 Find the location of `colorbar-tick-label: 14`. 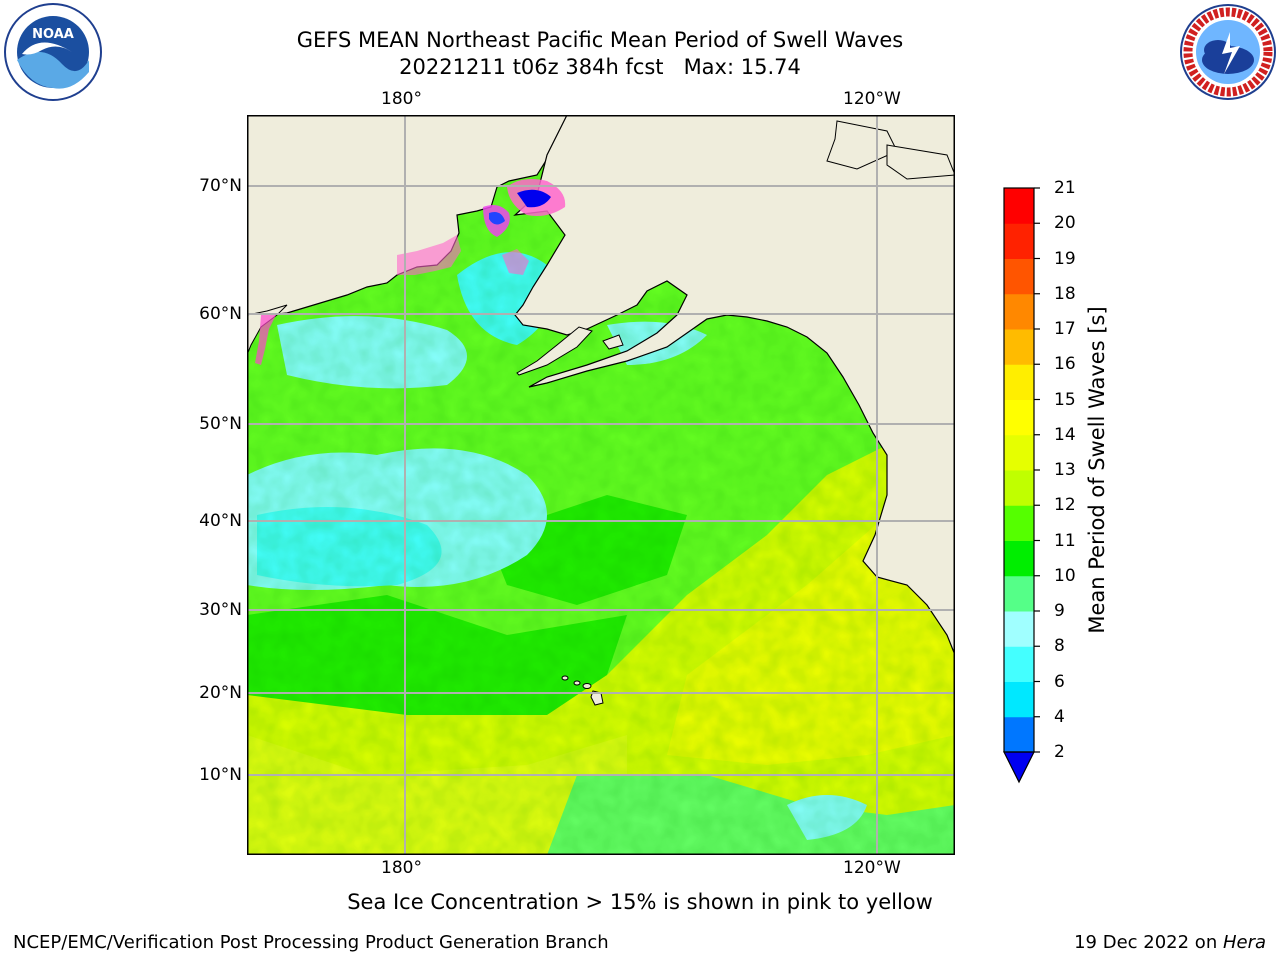

colorbar-tick-label: 14 is located at coordinates (1065, 434).